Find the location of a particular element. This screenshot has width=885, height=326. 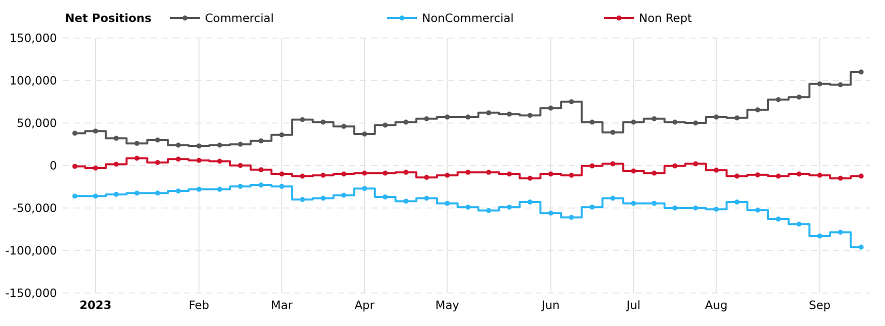

x-tick-label: Jun is located at coordinates (550, 305).